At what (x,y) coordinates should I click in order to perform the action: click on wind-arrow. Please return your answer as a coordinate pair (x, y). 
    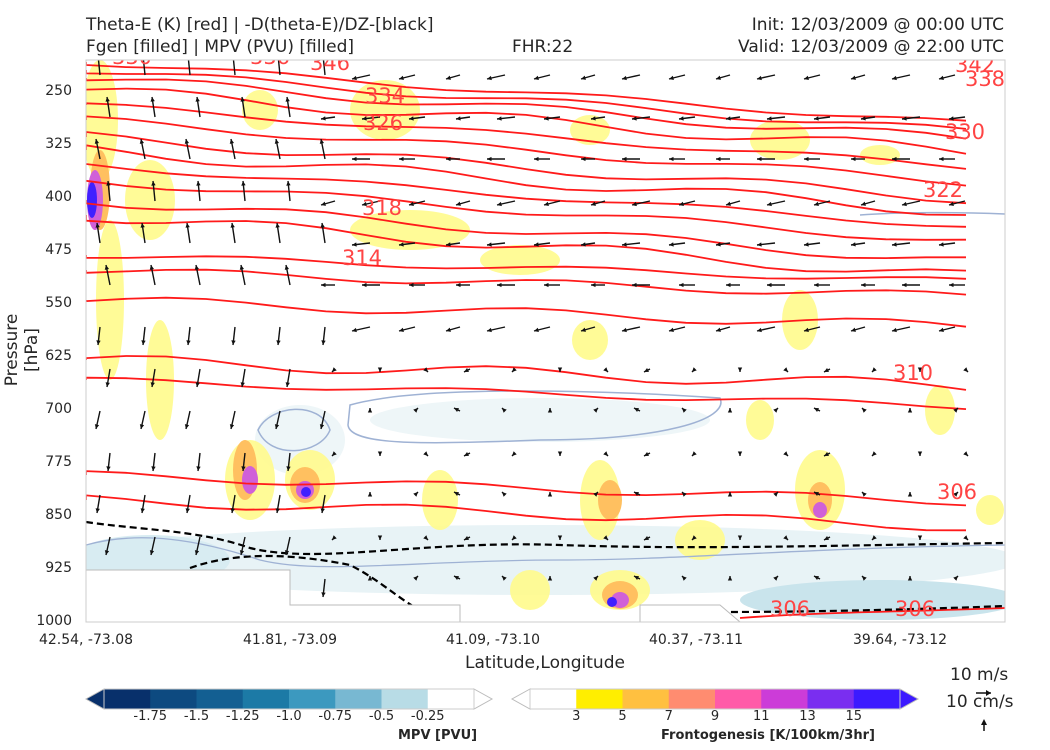
    Looking at the image, I should click on (324, 68).